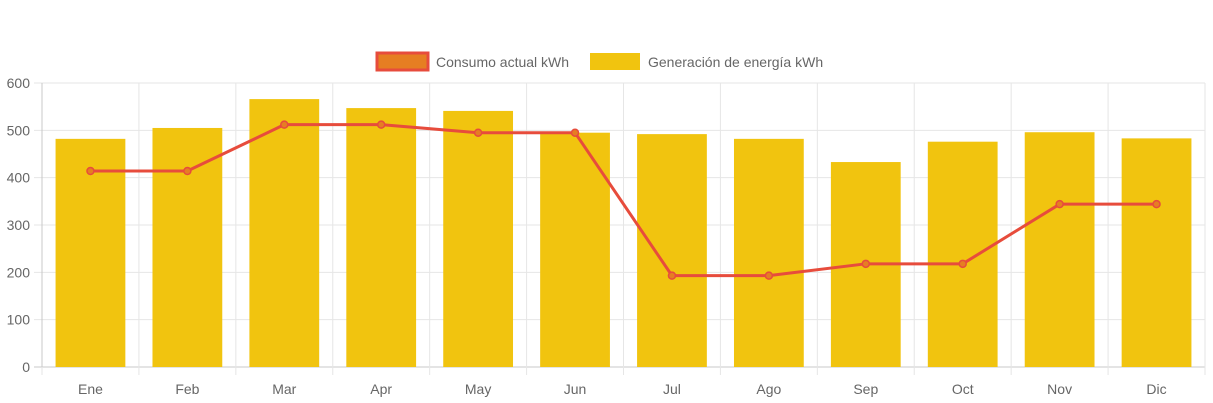 This screenshot has height=403, width=1213. I want to click on bar-feb, so click(187, 247).